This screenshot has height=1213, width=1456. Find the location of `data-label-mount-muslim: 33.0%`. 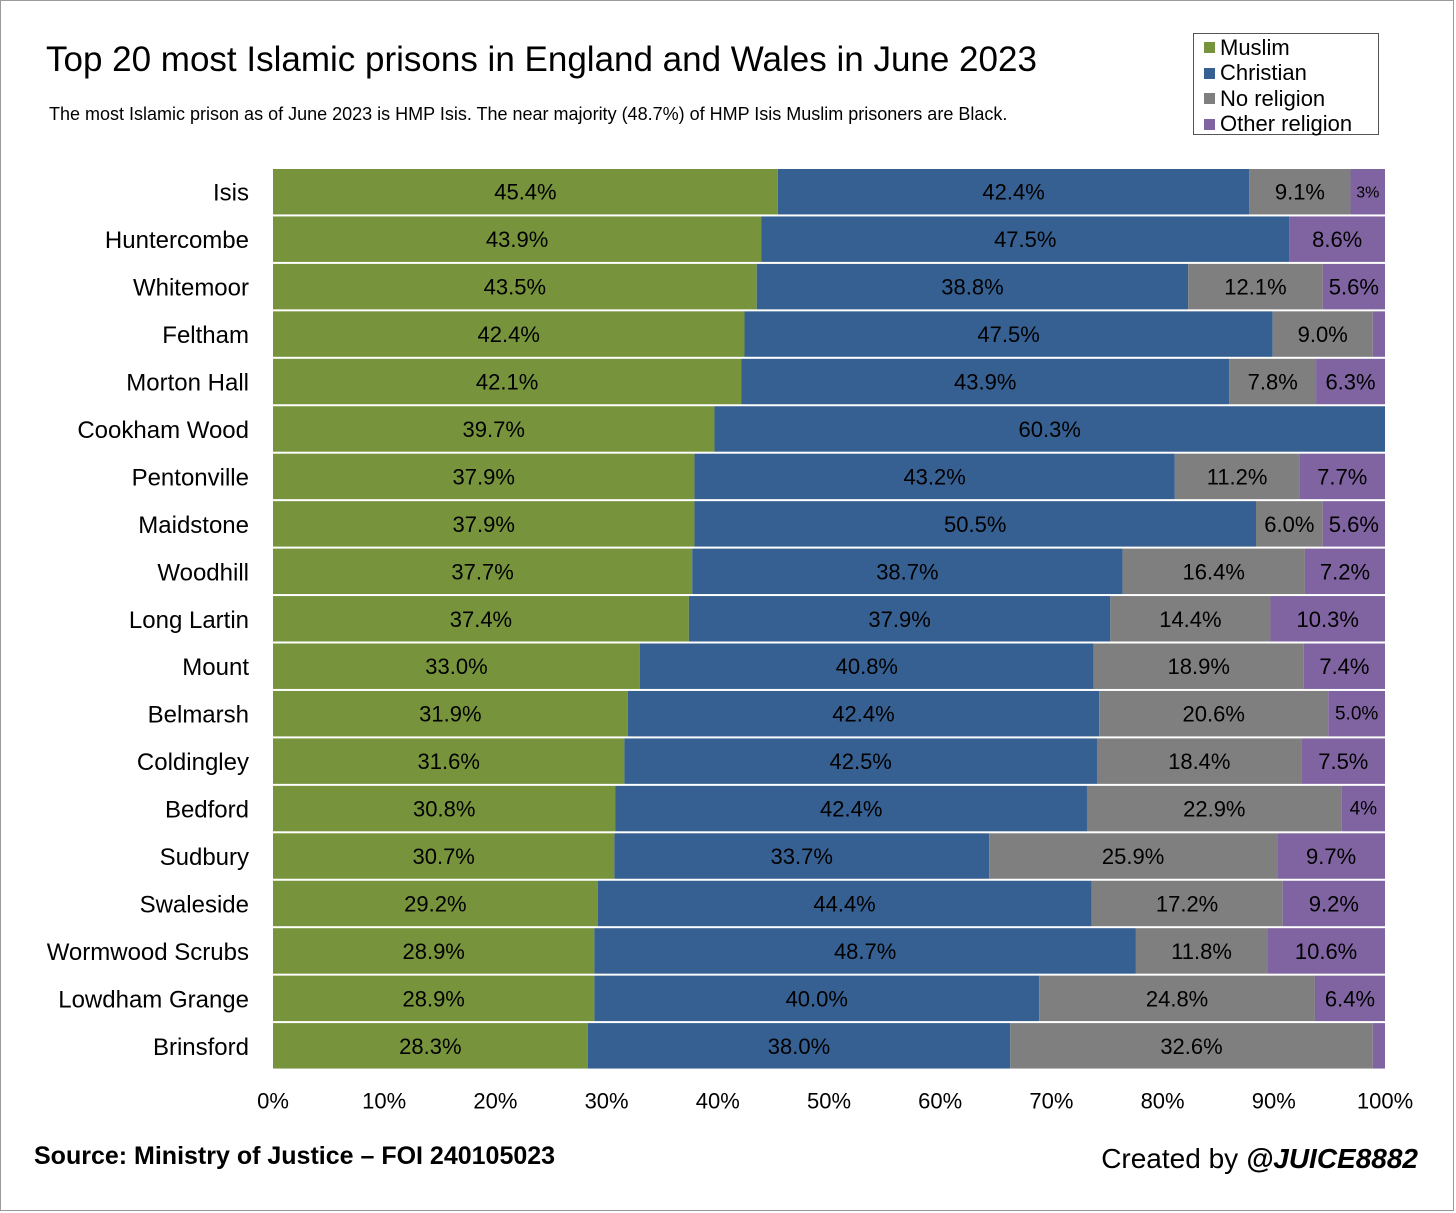

data-label-mount-muslim: 33.0% is located at coordinates (456, 666).